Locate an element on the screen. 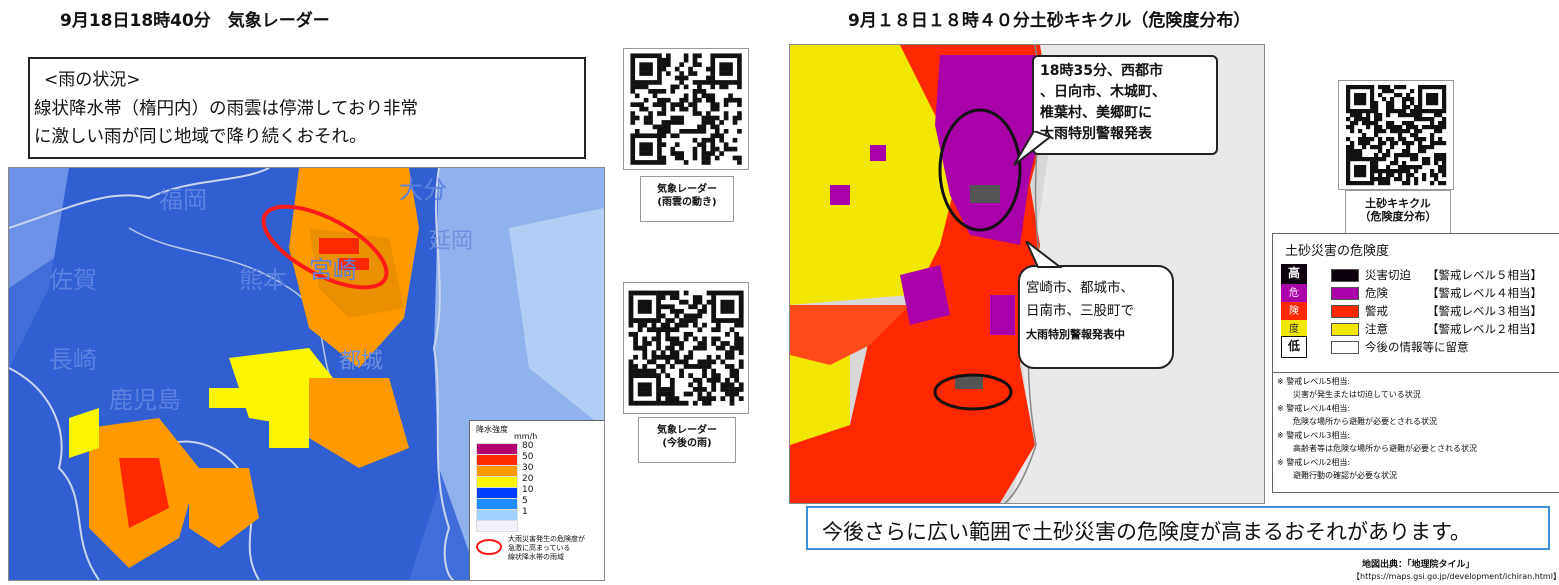  hazard-legend-title: 土砂災害の危険度 is located at coordinates (1337, 251).